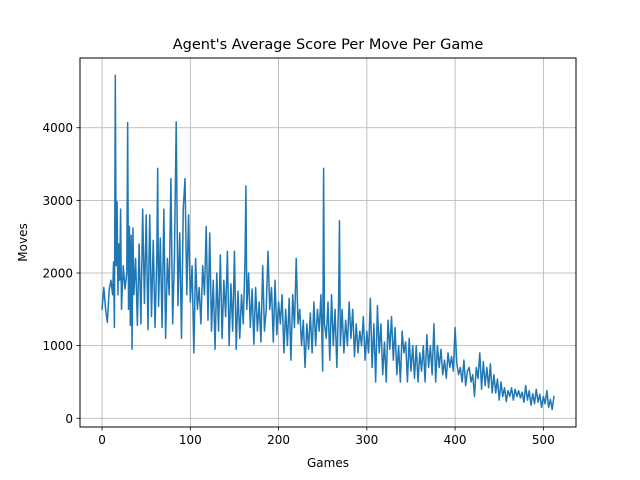 This screenshot has height=480, width=640. I want to click on x-axis-title: Games, so click(328, 463).